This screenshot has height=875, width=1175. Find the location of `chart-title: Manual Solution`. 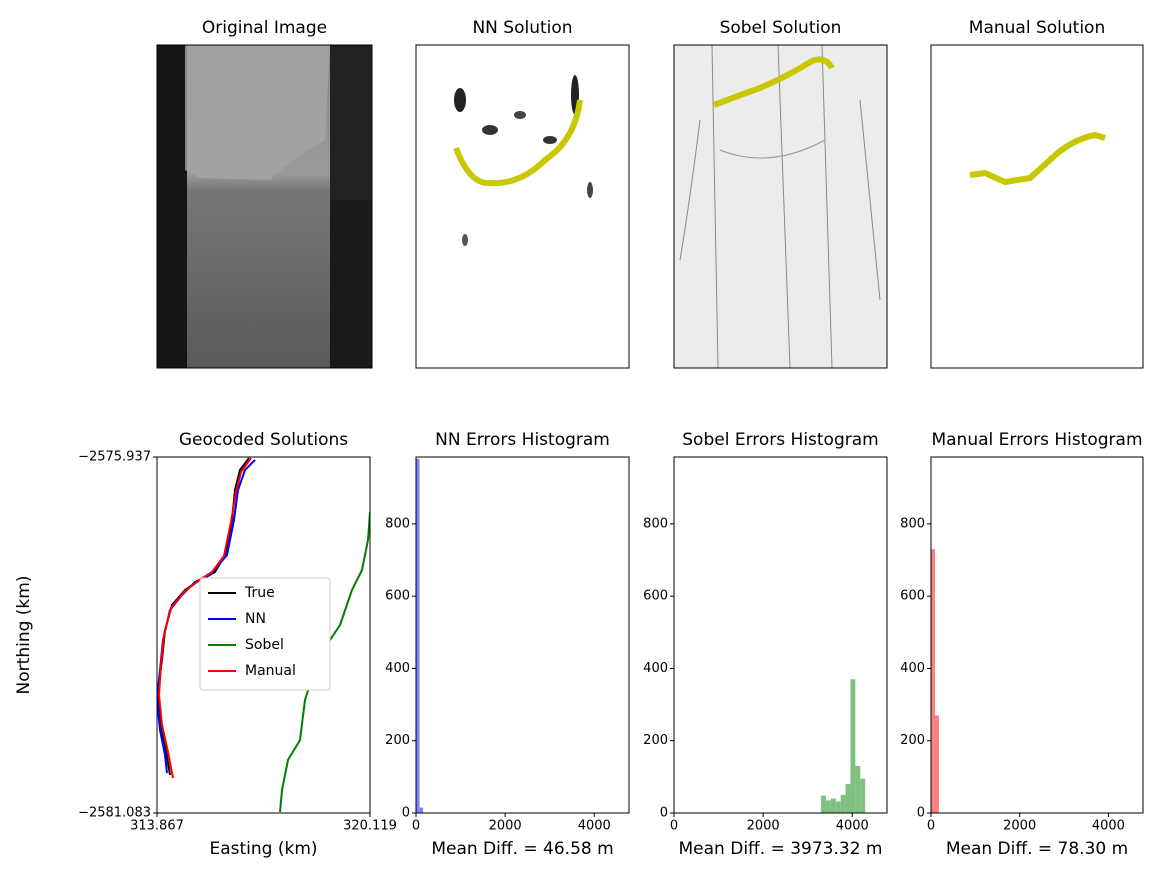

chart-title: Manual Solution is located at coordinates (1037, 28).